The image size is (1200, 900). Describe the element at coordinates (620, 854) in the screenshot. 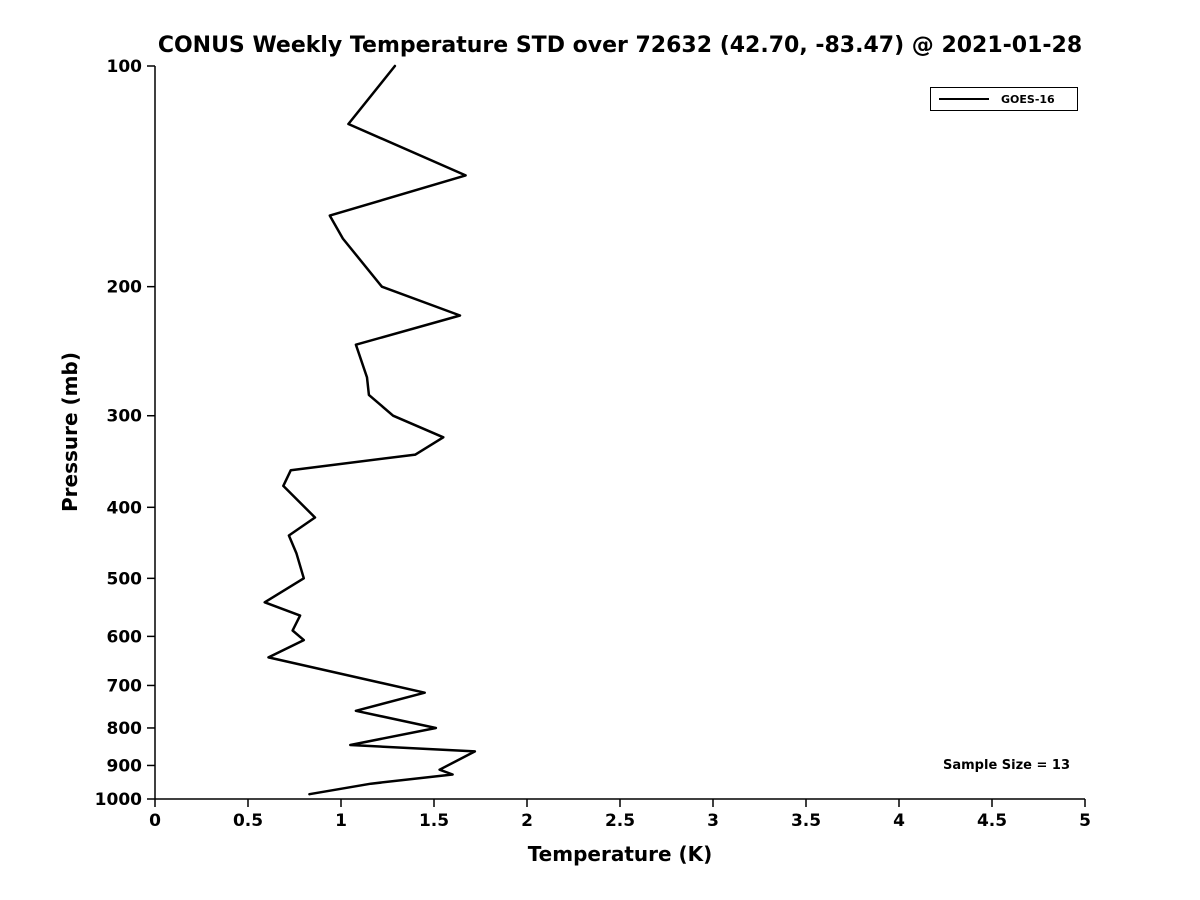

I see `x-axis-label: Temperature (K)` at that location.